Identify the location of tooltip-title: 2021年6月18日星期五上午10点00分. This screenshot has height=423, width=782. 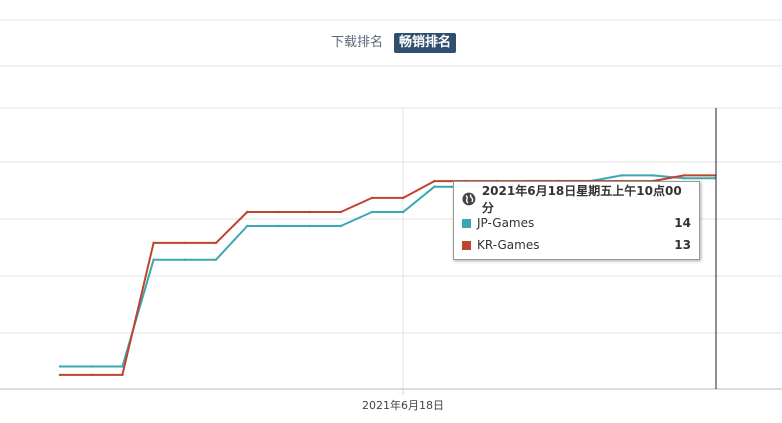
(581, 199).